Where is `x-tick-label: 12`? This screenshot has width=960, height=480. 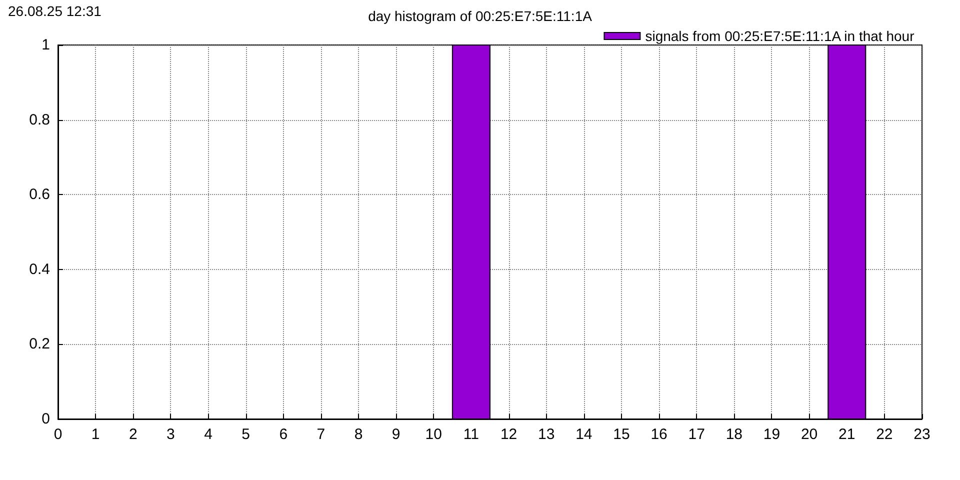 x-tick-label: 12 is located at coordinates (509, 434).